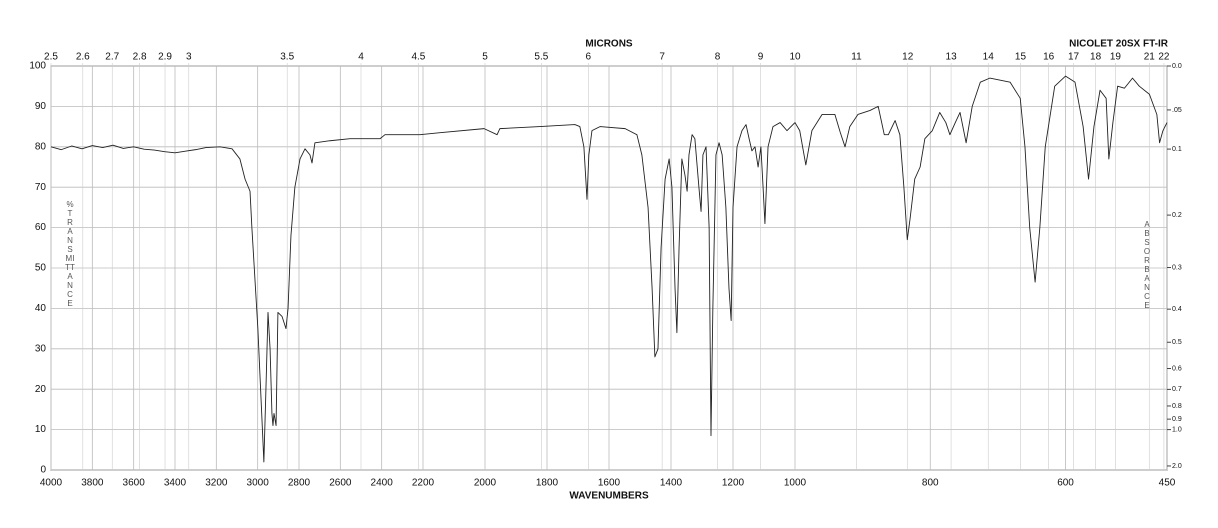  What do you see at coordinates (165, 57) in the screenshot?
I see `x2-tick-label: 2.9` at bounding box center [165, 57].